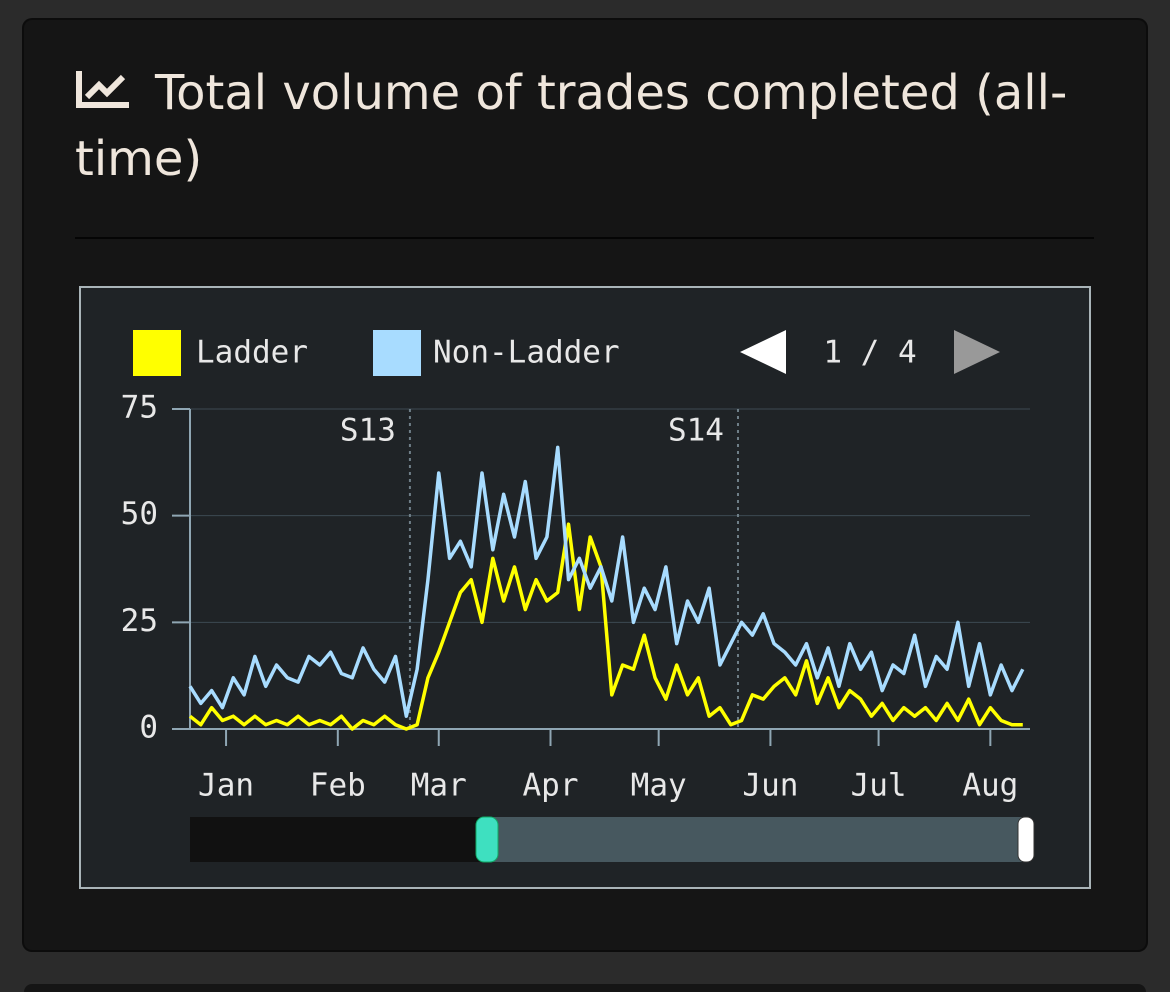 This screenshot has width=1170, height=992. What do you see at coordinates (551, 786) in the screenshot?
I see `x-tick-label: Apr` at bounding box center [551, 786].